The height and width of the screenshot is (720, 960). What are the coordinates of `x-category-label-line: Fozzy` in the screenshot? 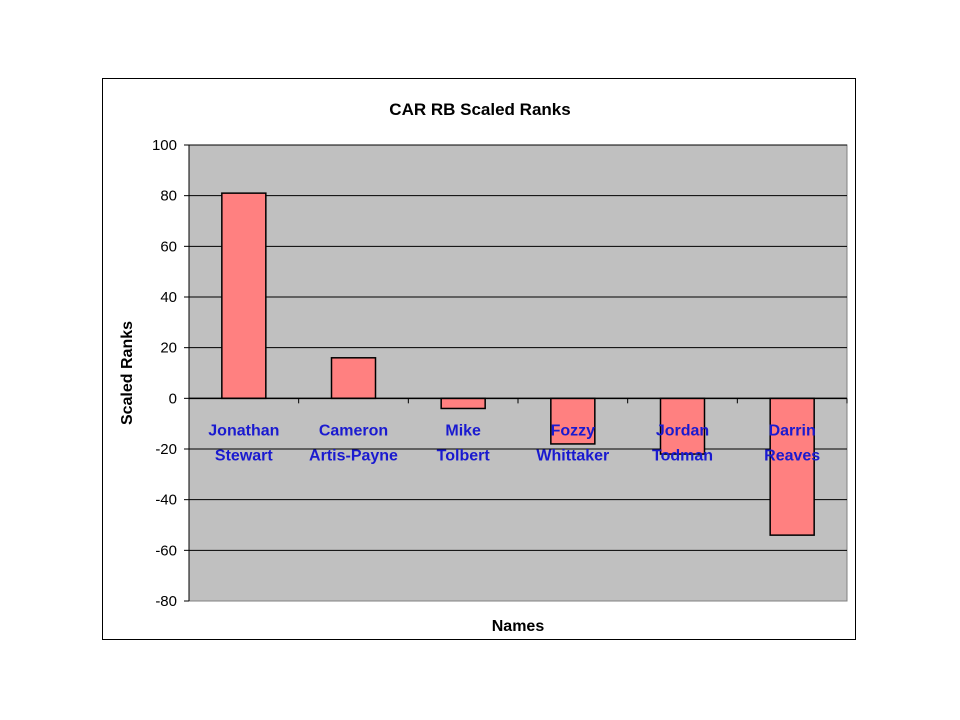 It's located at (573, 430).